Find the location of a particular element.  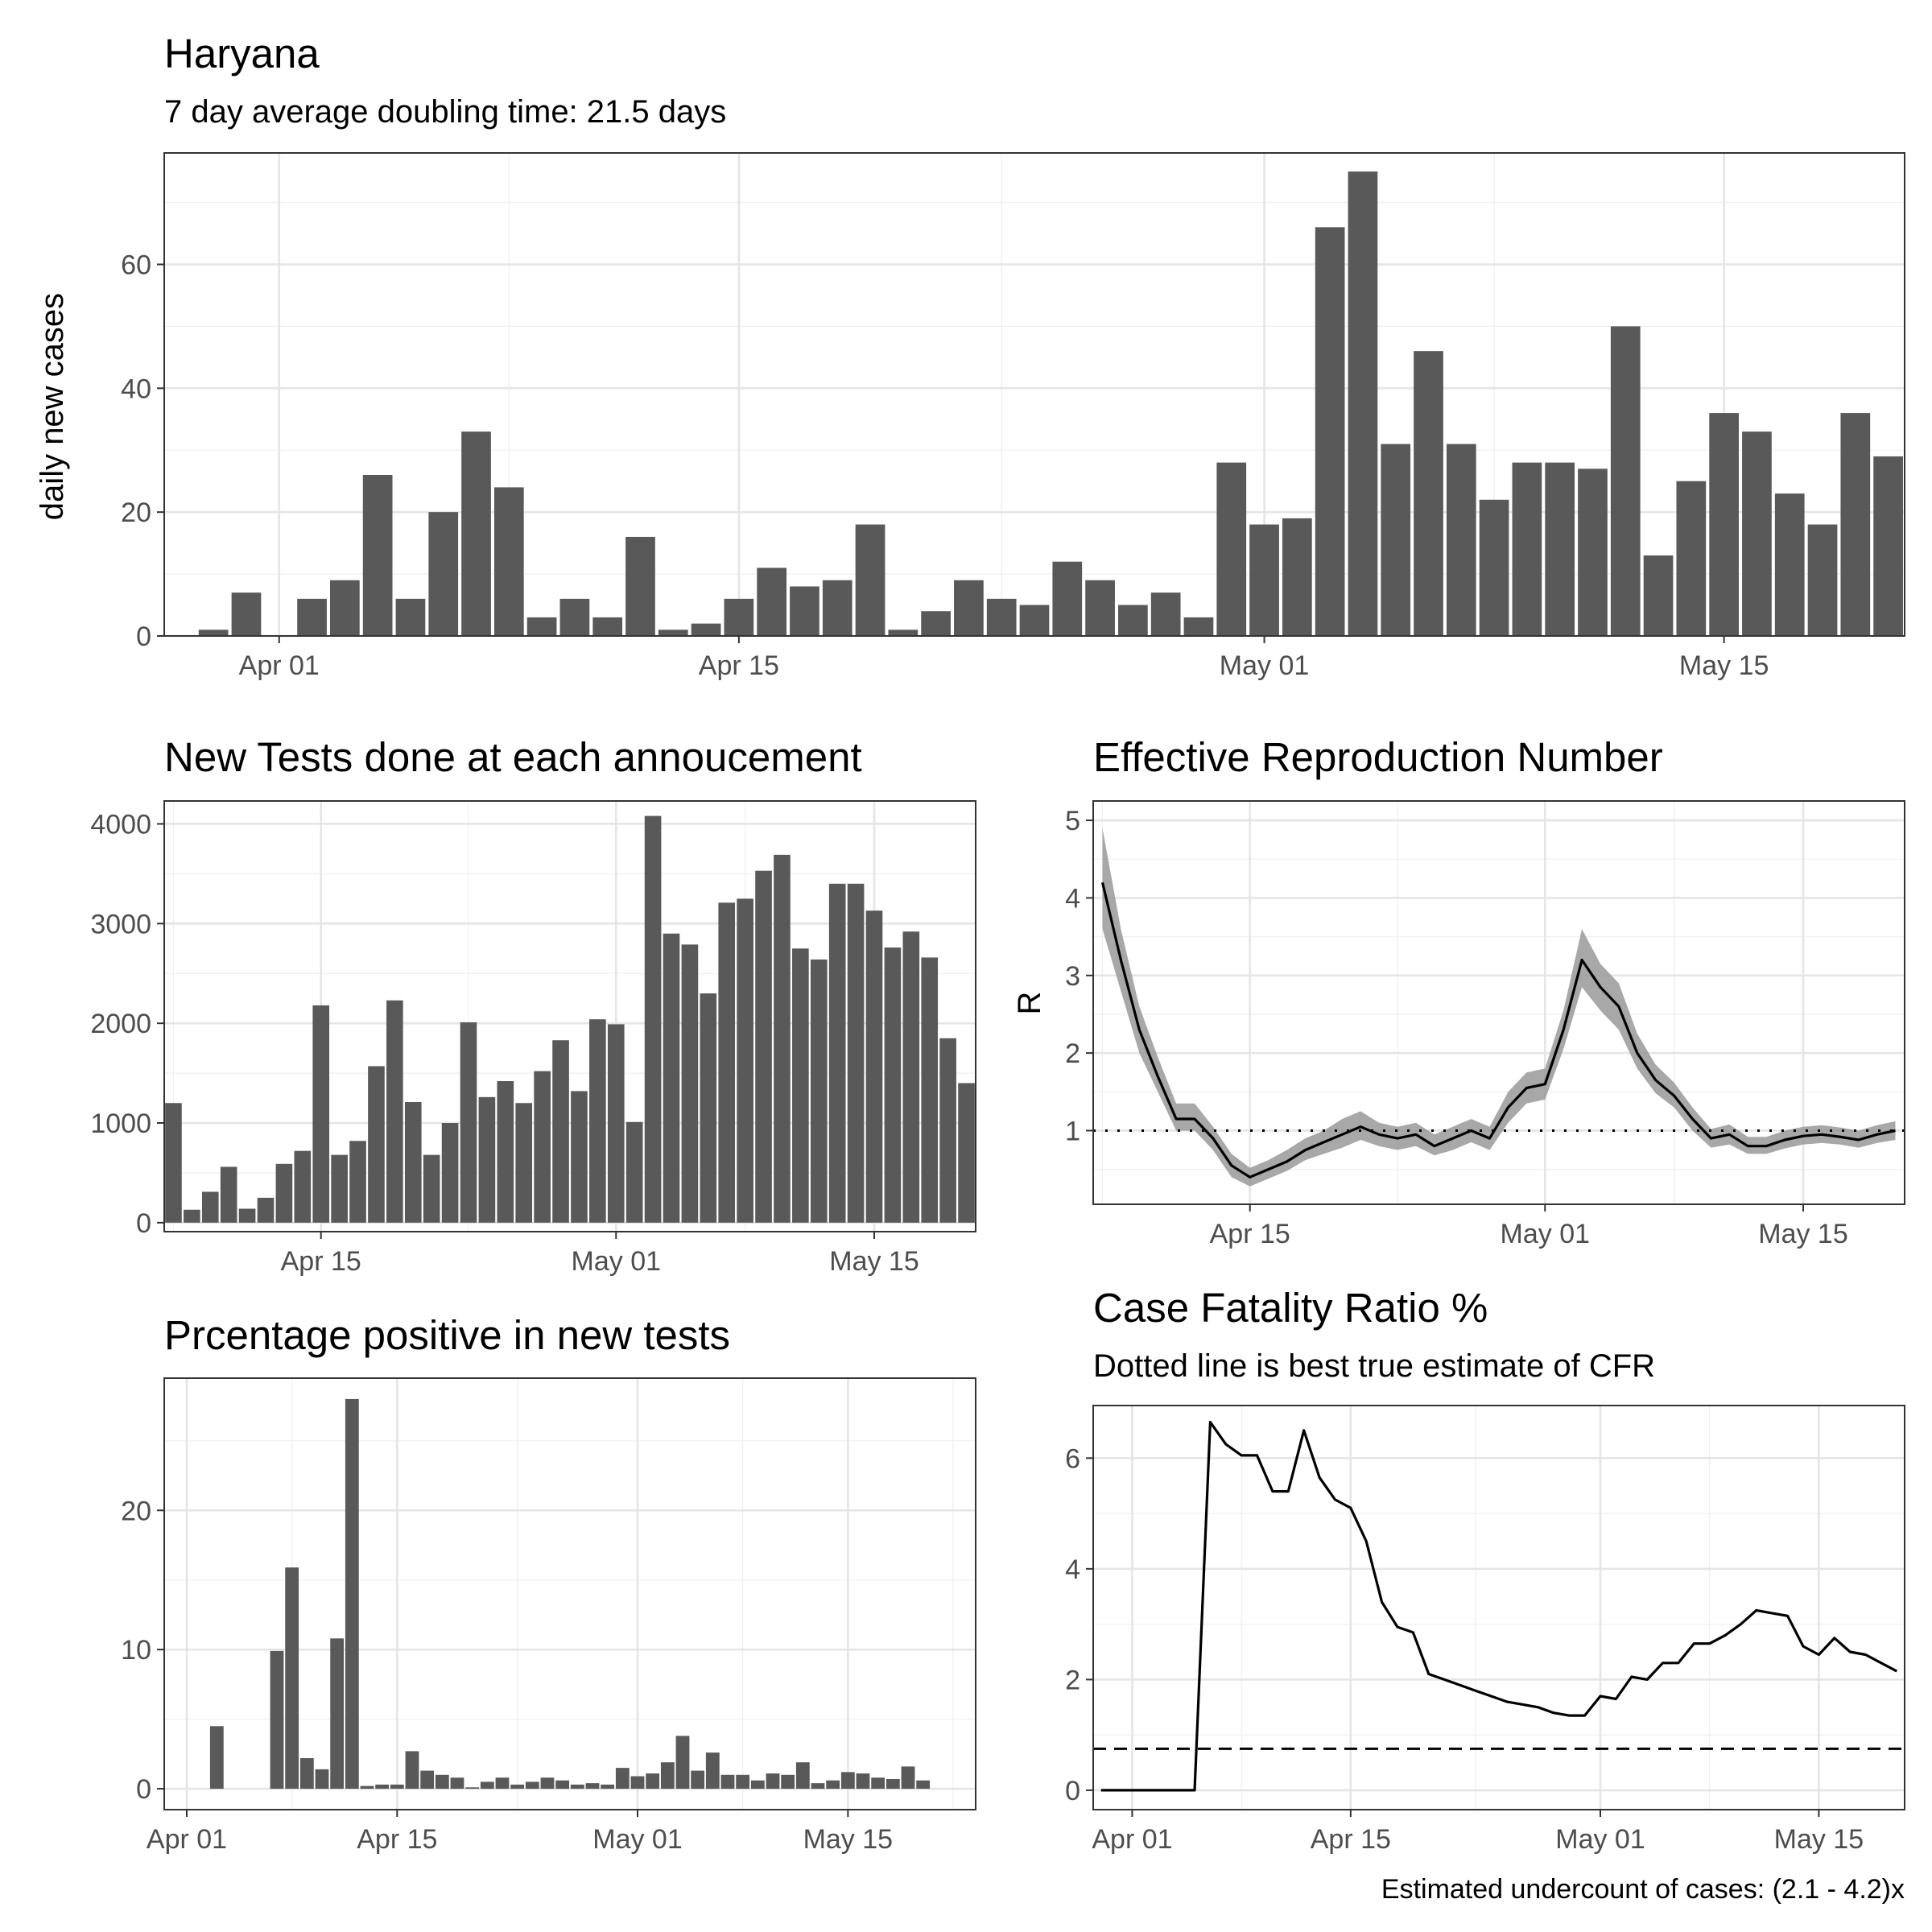

cfr-panel: 0 2 4 6 Apr 01 Apr 15 May 01 May 15 is located at coordinates (1485, 1630).